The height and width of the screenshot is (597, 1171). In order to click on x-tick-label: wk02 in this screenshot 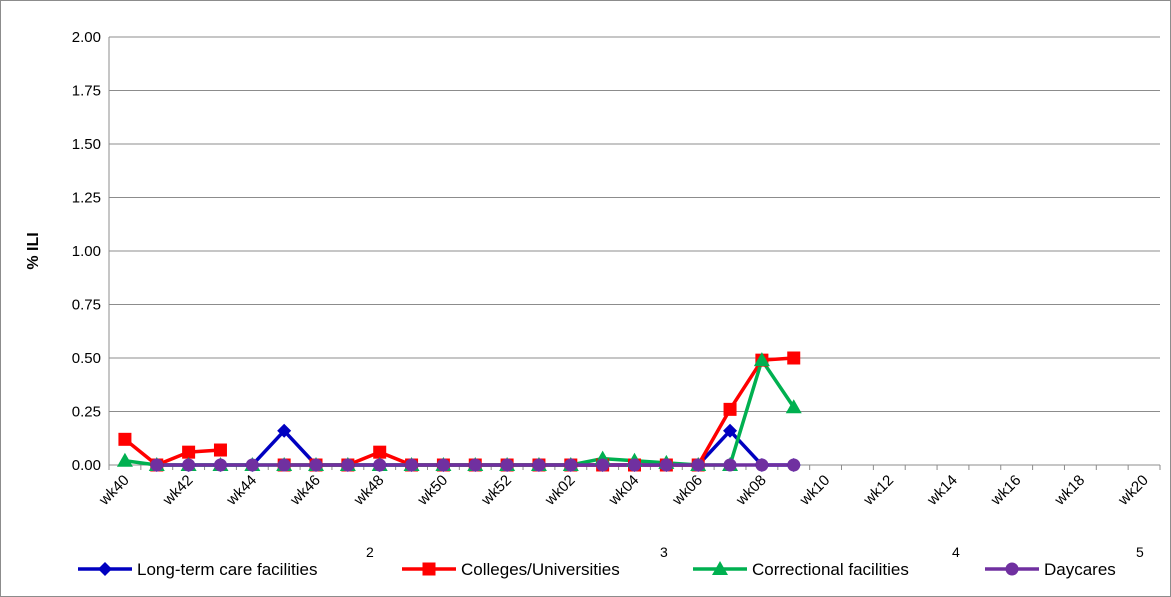, I will do `click(559, 490)`.